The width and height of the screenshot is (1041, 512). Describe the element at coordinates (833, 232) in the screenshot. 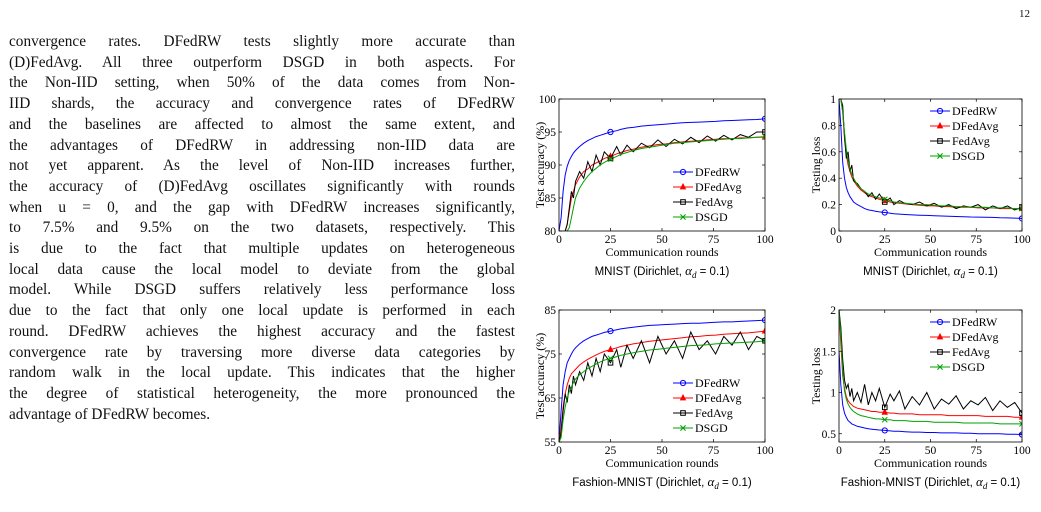

I see `y-tick-label: 0` at that location.